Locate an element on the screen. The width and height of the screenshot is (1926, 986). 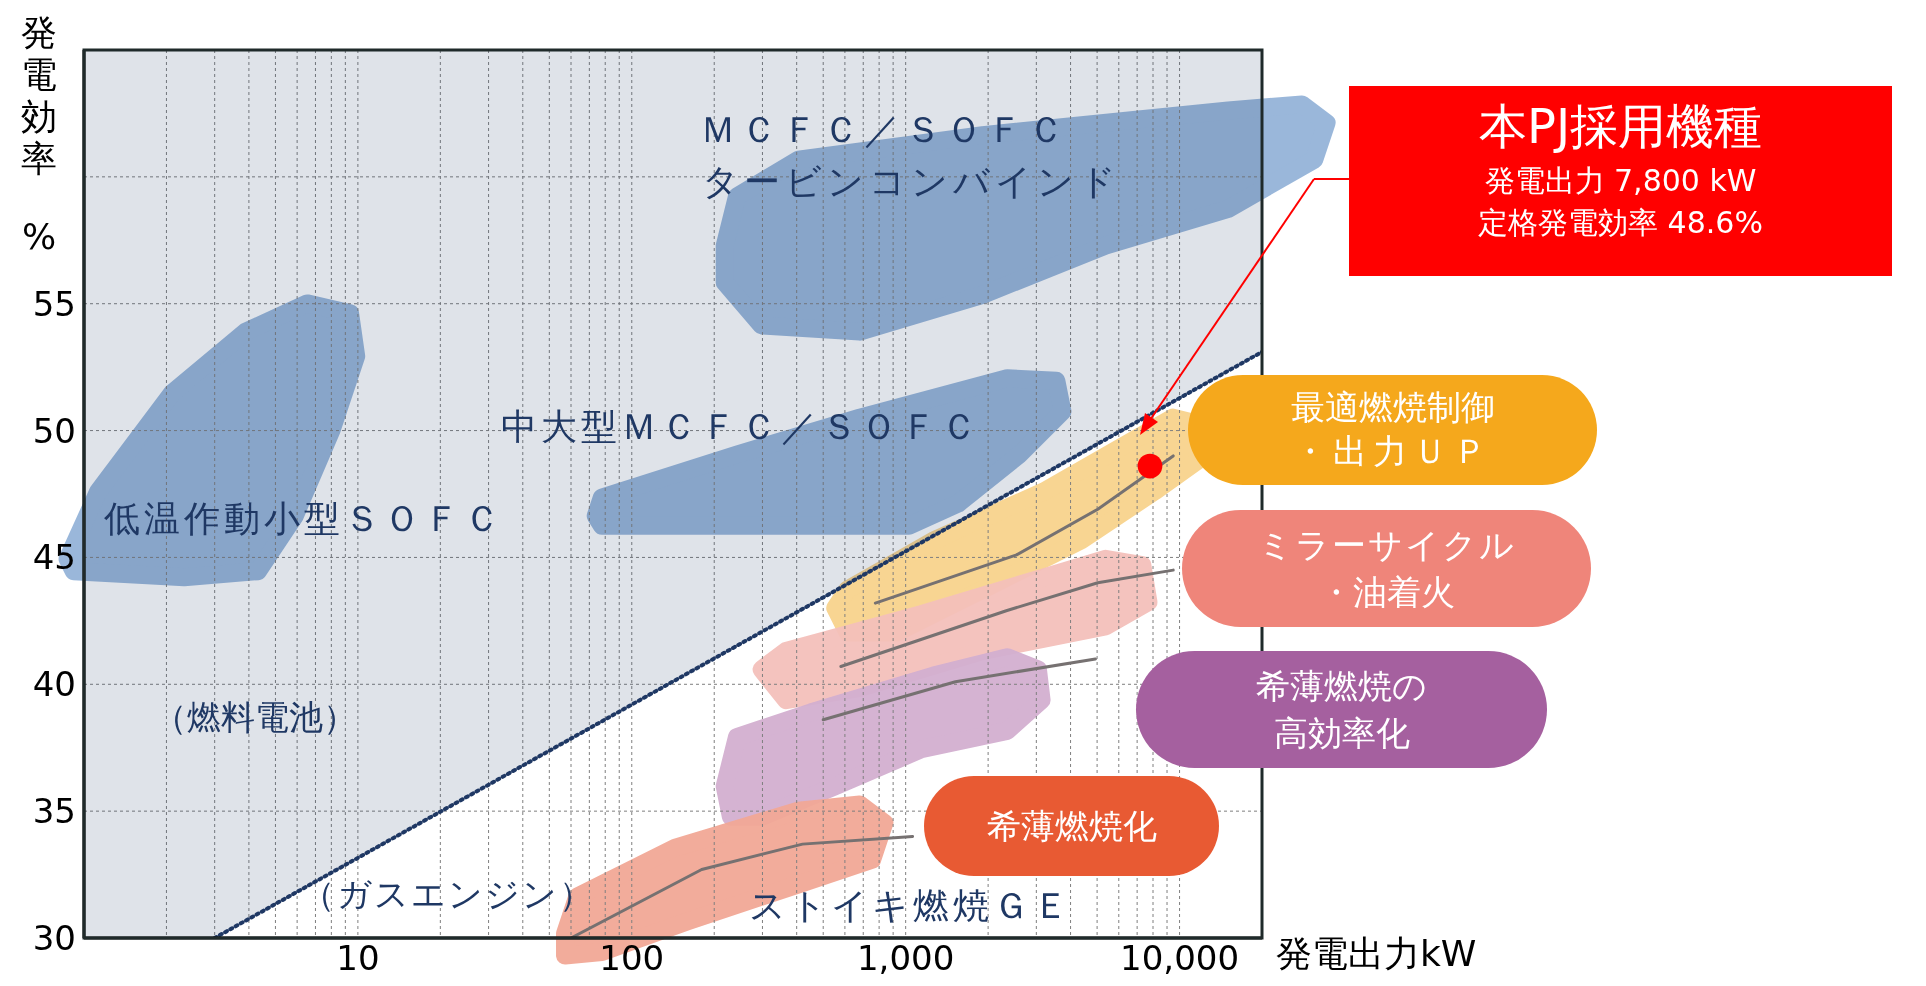
annotation: （燃料電池） is located at coordinates (255, 717).